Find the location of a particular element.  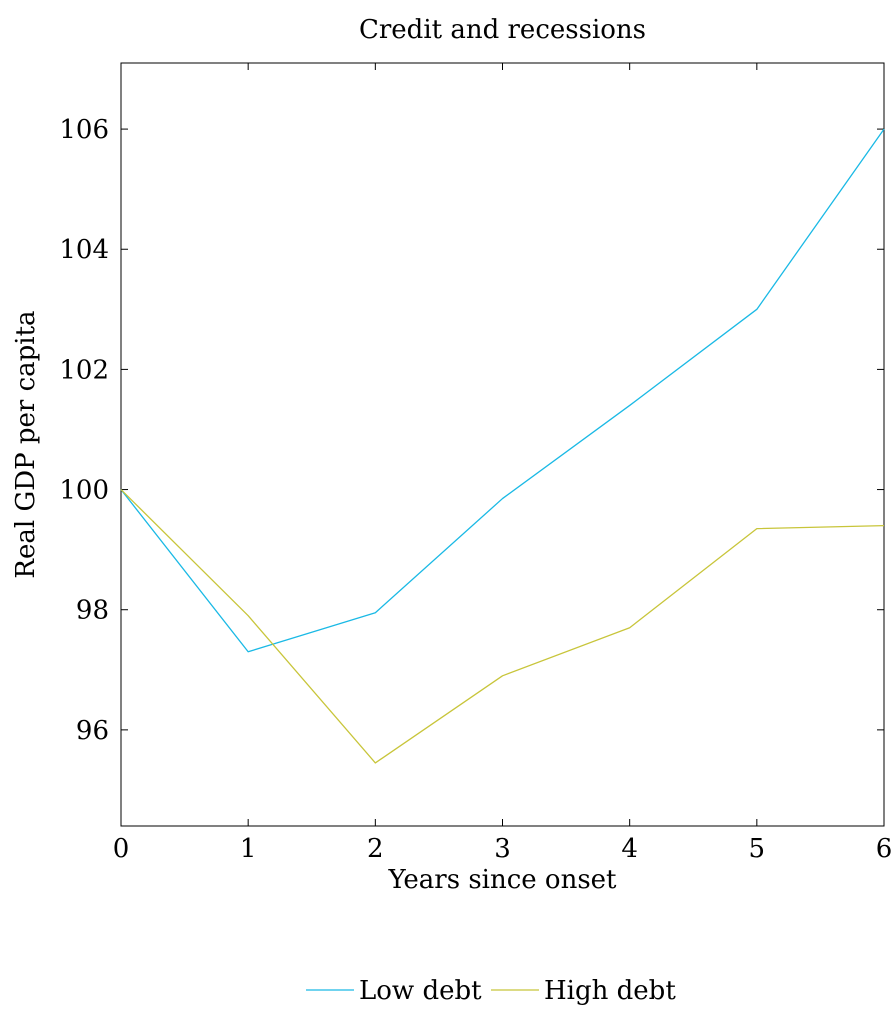

y-tick-label: 106 is located at coordinates (84, 130).